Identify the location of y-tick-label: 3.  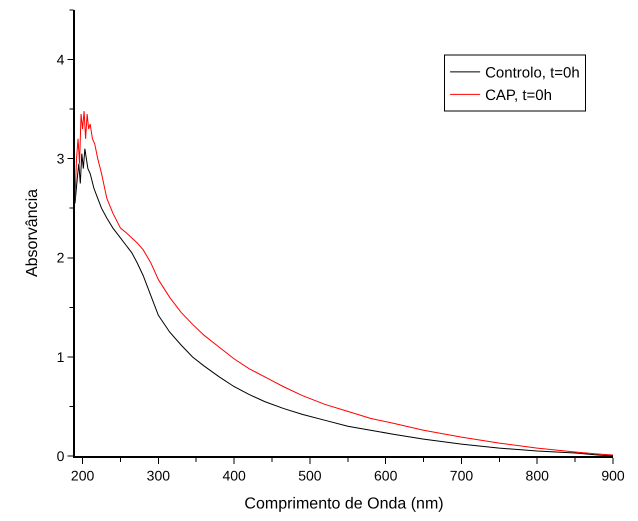
(60, 158).